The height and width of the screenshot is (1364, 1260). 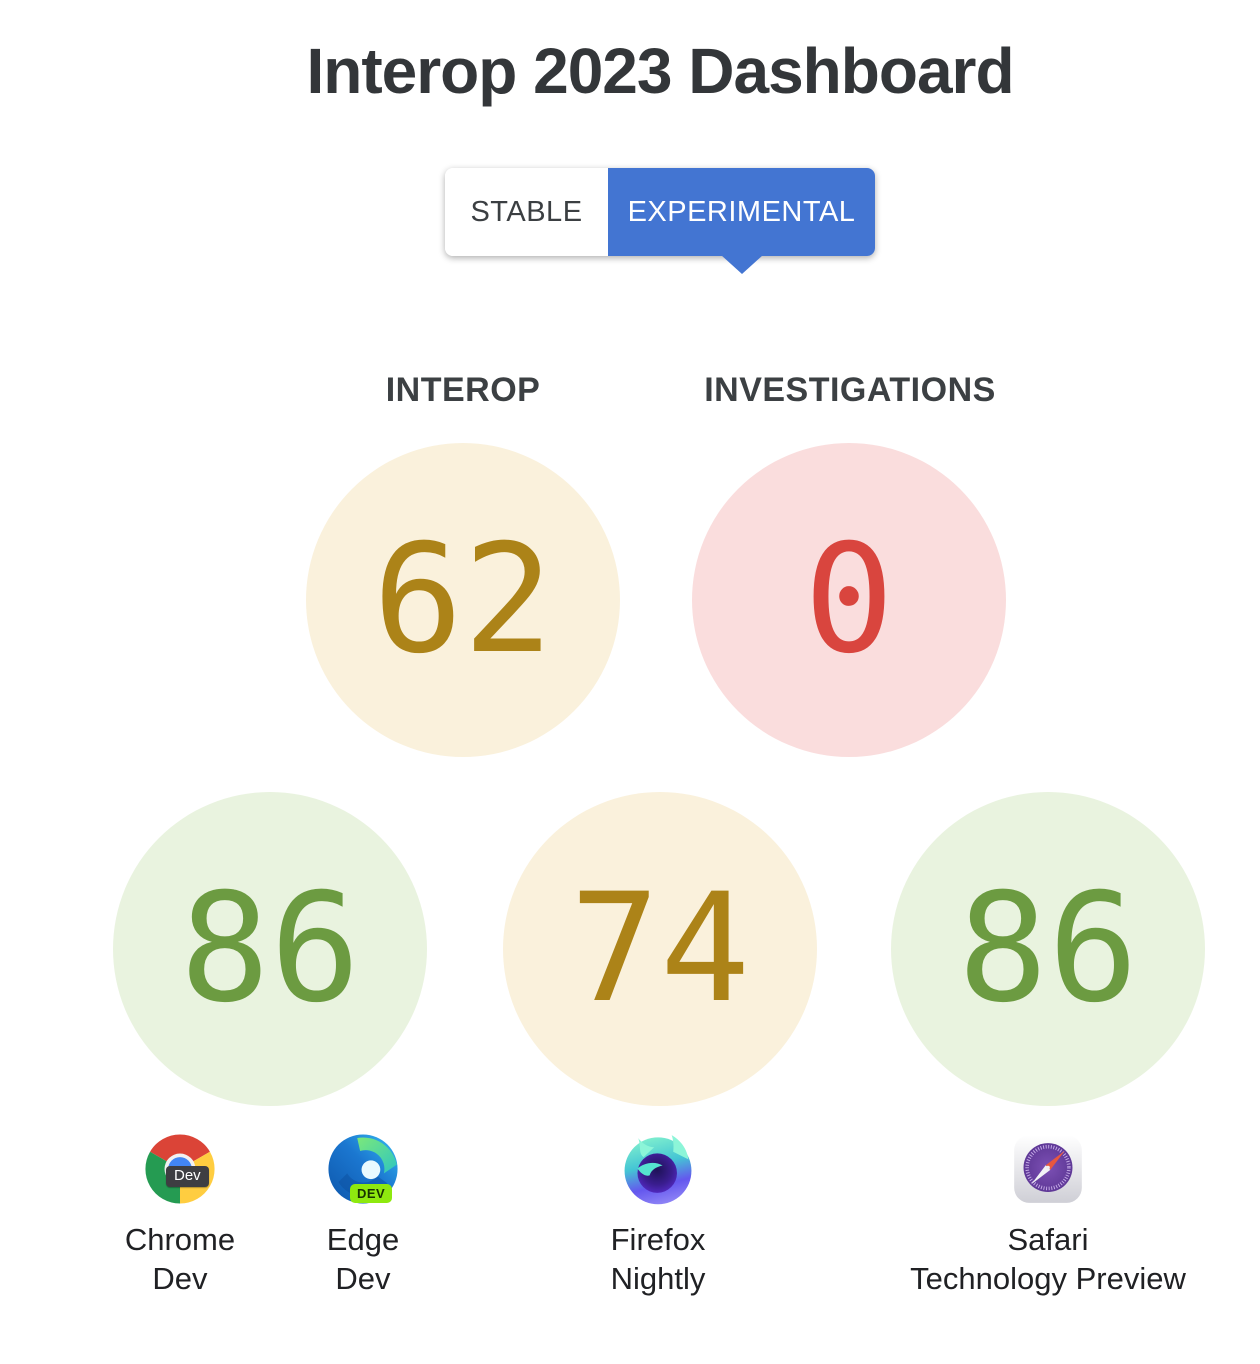 What do you see at coordinates (463, 390) in the screenshot?
I see `interop-section-label: INTEROP` at bounding box center [463, 390].